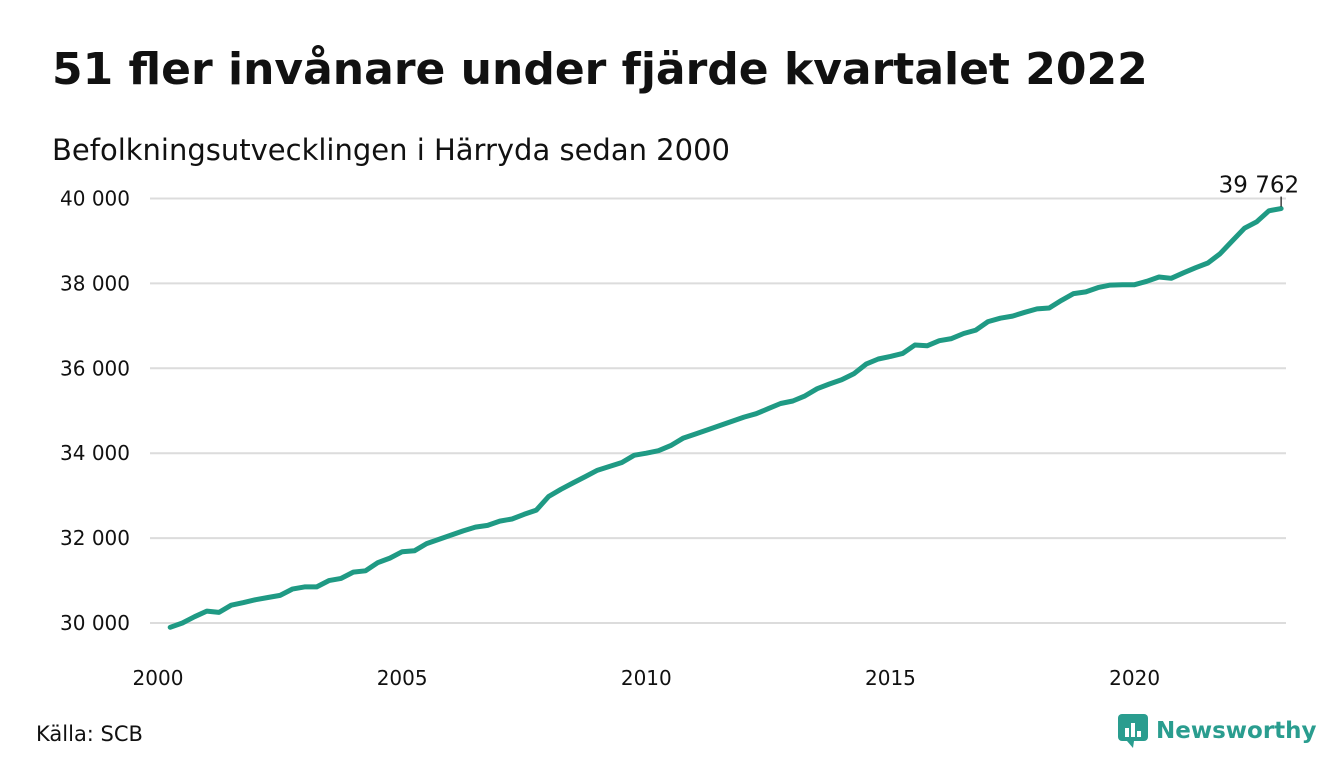 This screenshot has width=1340, height=780. Describe the element at coordinates (95, 410) in the screenshot. I see `y-axis-ticks: 30 000 32 000 34 000 36 000 38 000 40 000` at that location.